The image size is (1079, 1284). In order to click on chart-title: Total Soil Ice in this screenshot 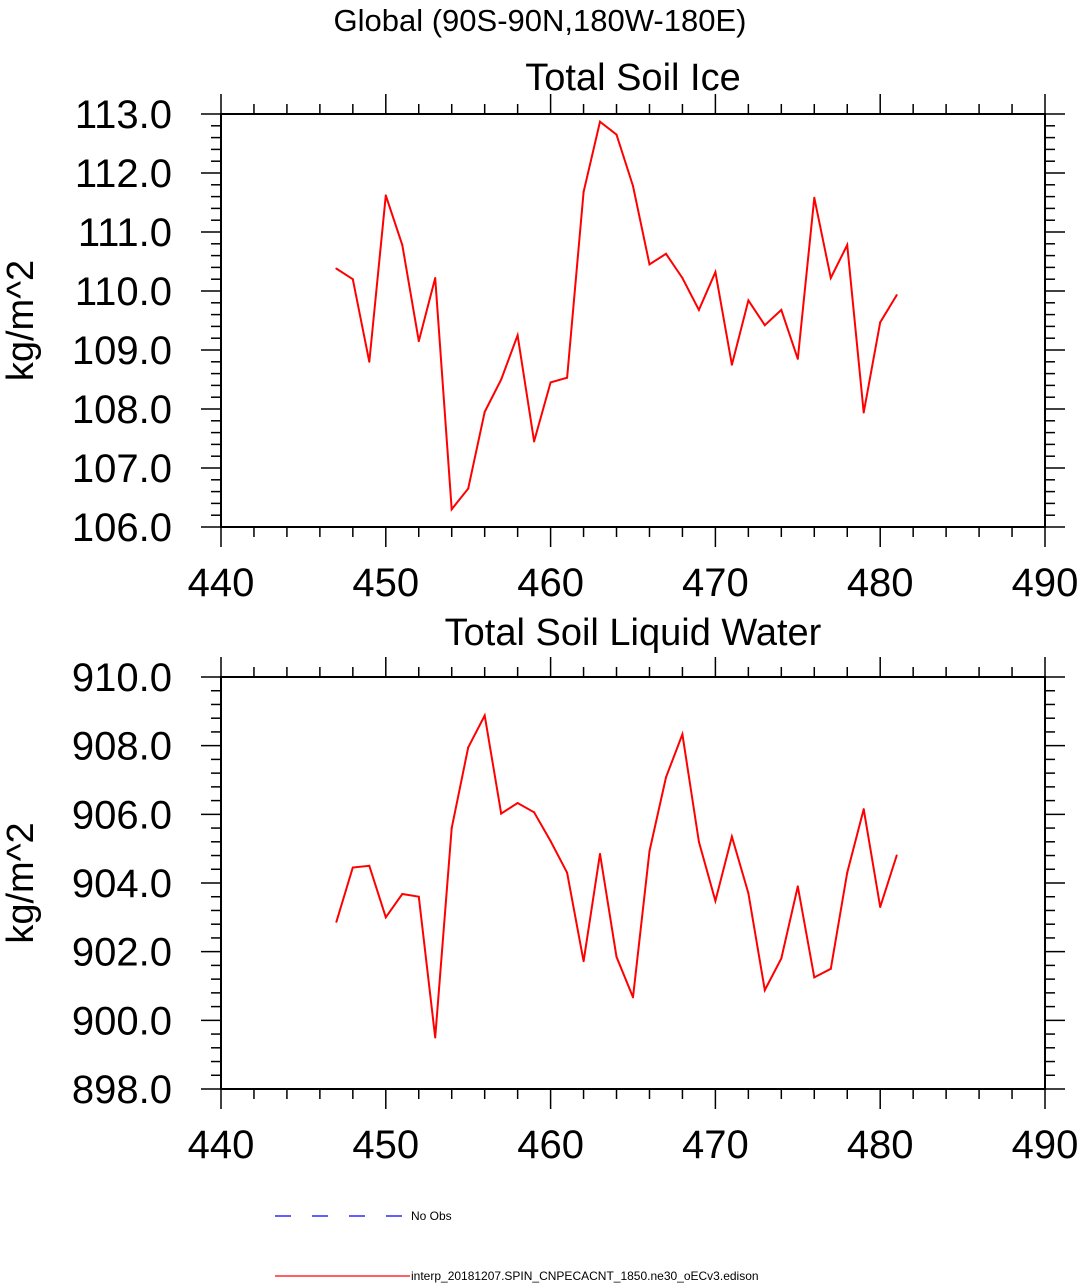, I will do `click(632, 78)`.